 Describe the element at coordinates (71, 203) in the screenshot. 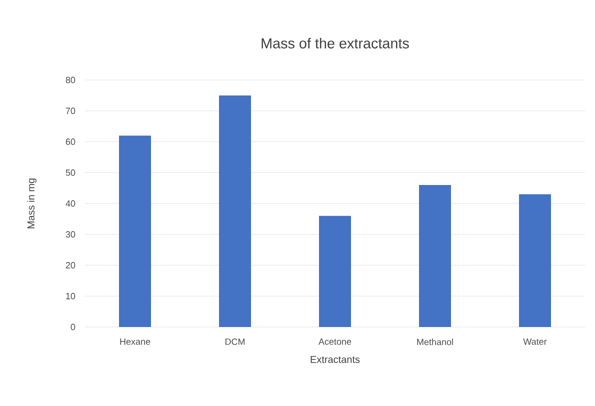

I see `y-tick-label: 40` at that location.